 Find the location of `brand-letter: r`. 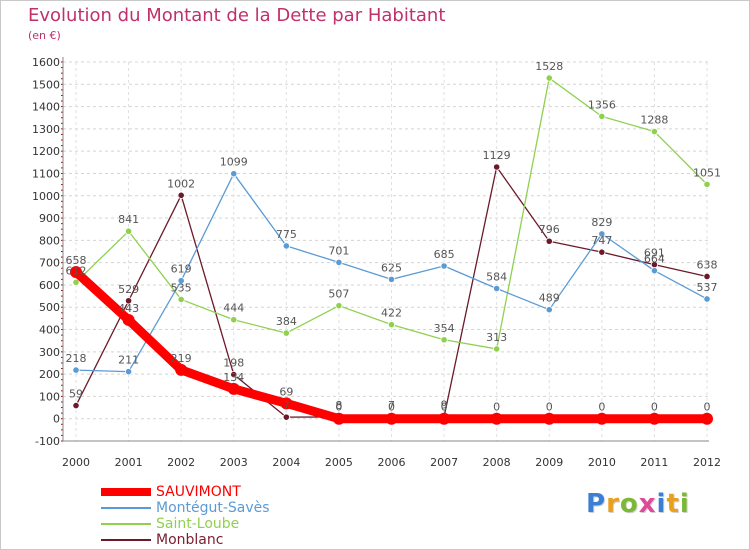

brand-letter: r is located at coordinates (613, 504).